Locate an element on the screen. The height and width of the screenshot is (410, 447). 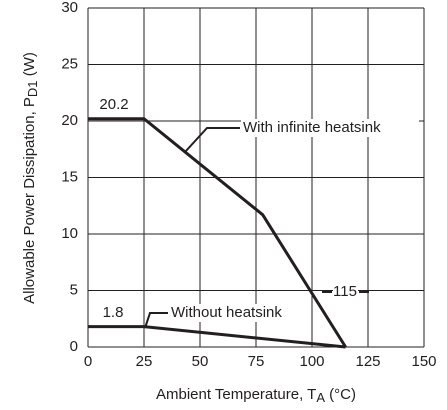
y-tick-label: 5 is located at coordinates (74, 289).